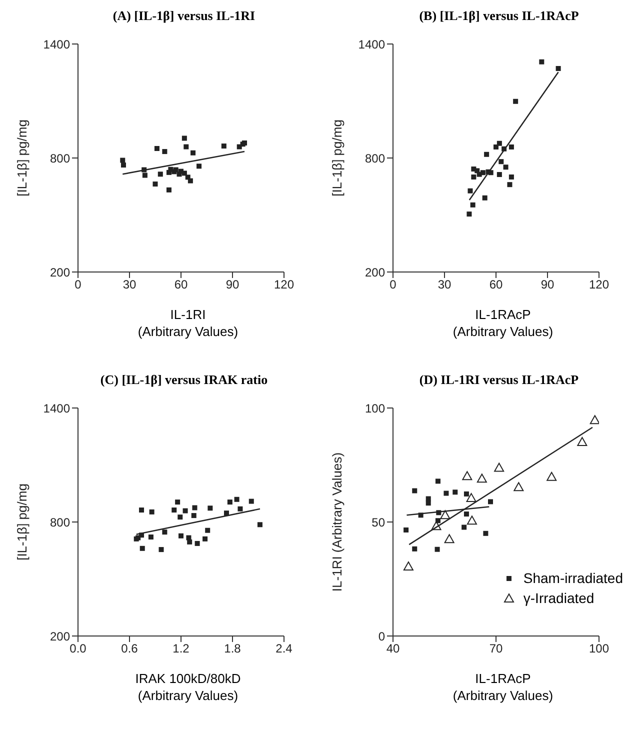 This screenshot has width=637, height=739. What do you see at coordinates (184, 380) in the screenshot?
I see `chart-title: (C) [IL-1β] versus IRAK ratio` at bounding box center [184, 380].